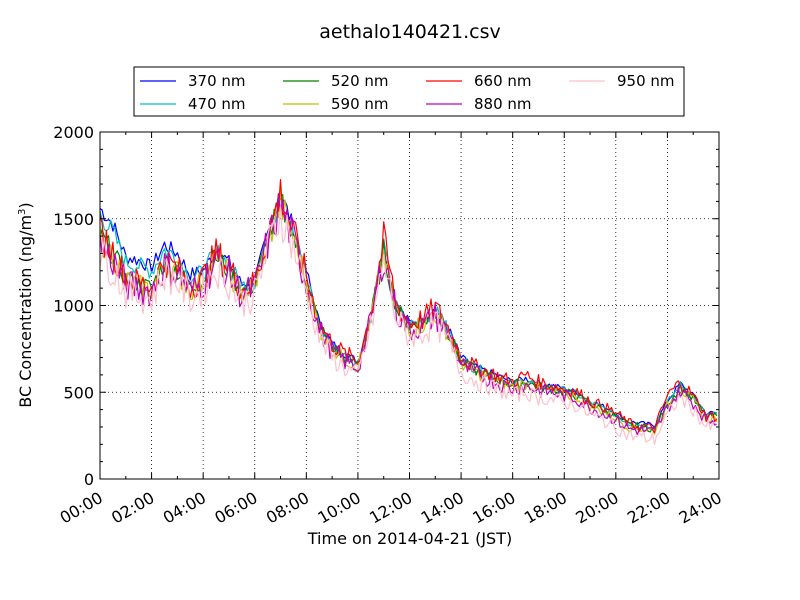 This screenshot has height=600, width=800. Describe the element at coordinates (360, 104) in the screenshot. I see `legend-label: 590 nm` at that location.